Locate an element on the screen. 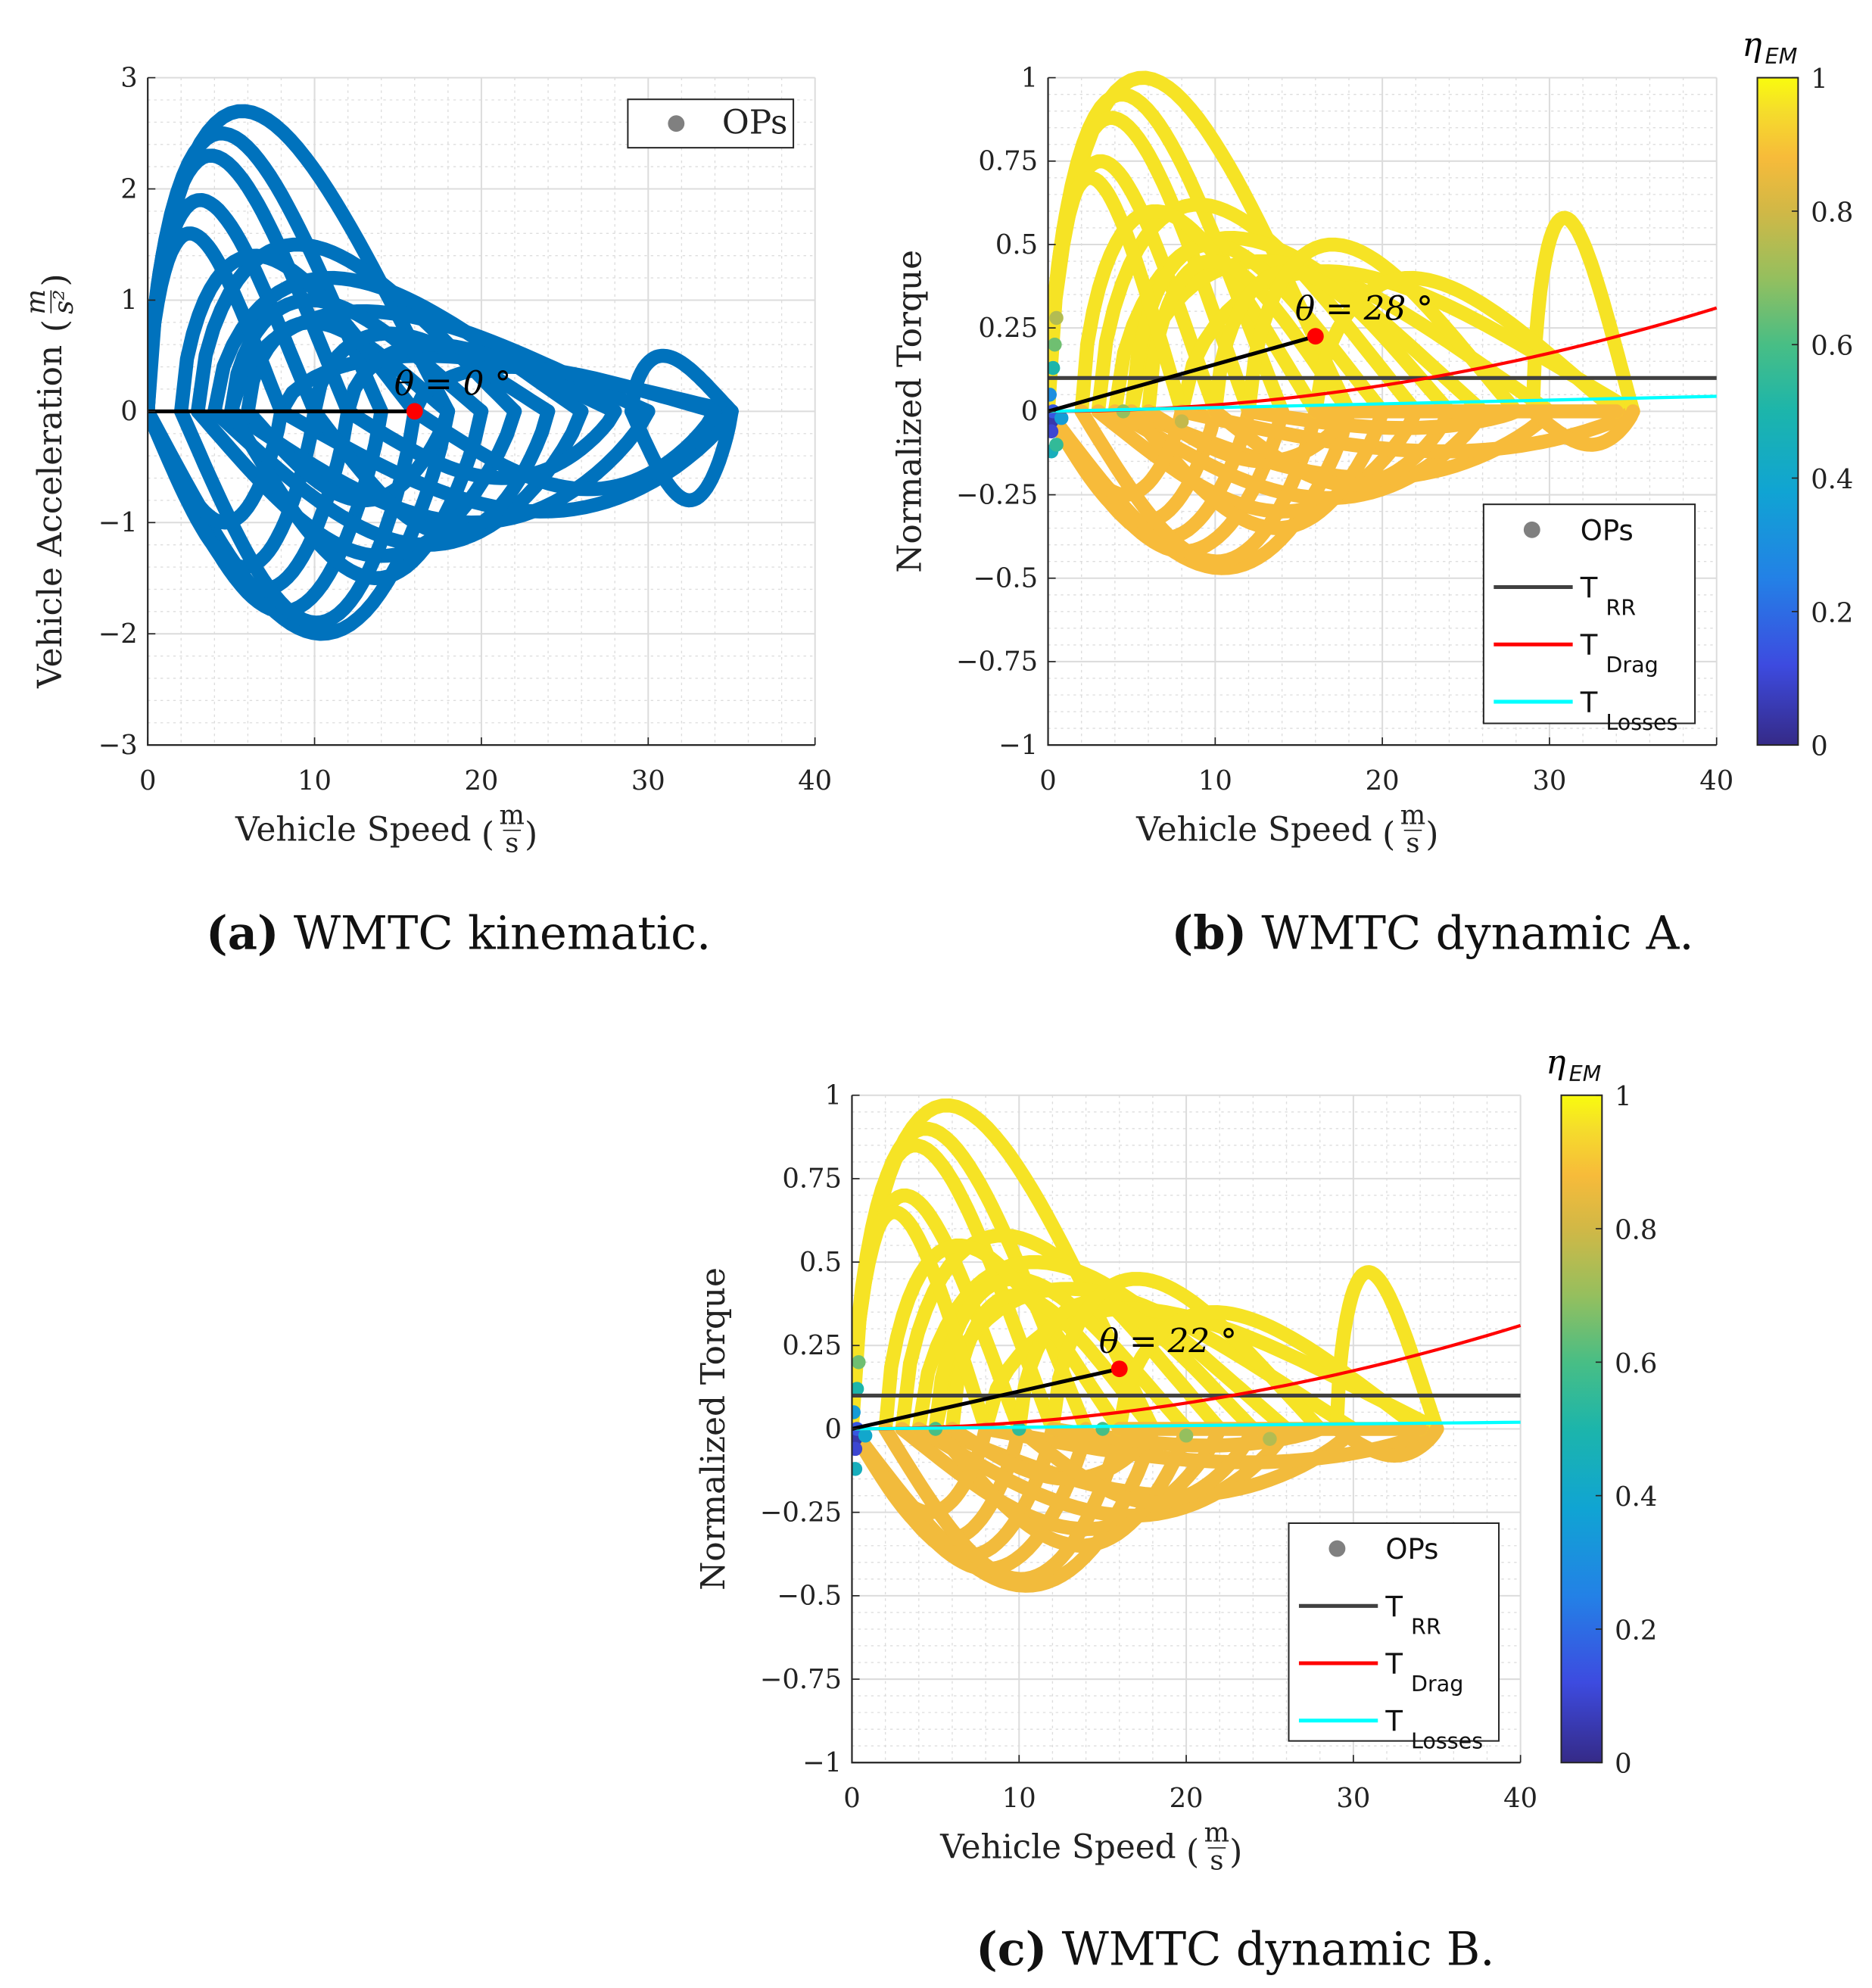 The height and width of the screenshot is (1988, 1872). y-tick-label: 2 is located at coordinates (128, 189).